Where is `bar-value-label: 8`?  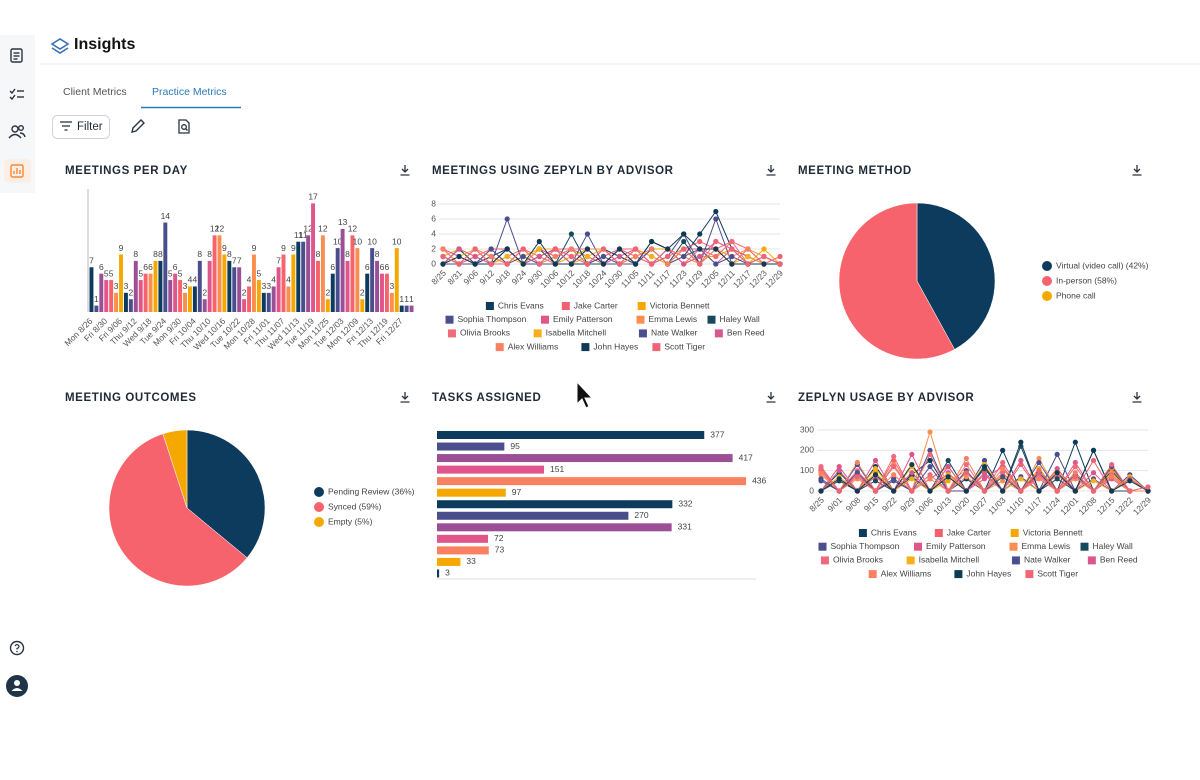
bar-value-label: 8 is located at coordinates (155, 254).